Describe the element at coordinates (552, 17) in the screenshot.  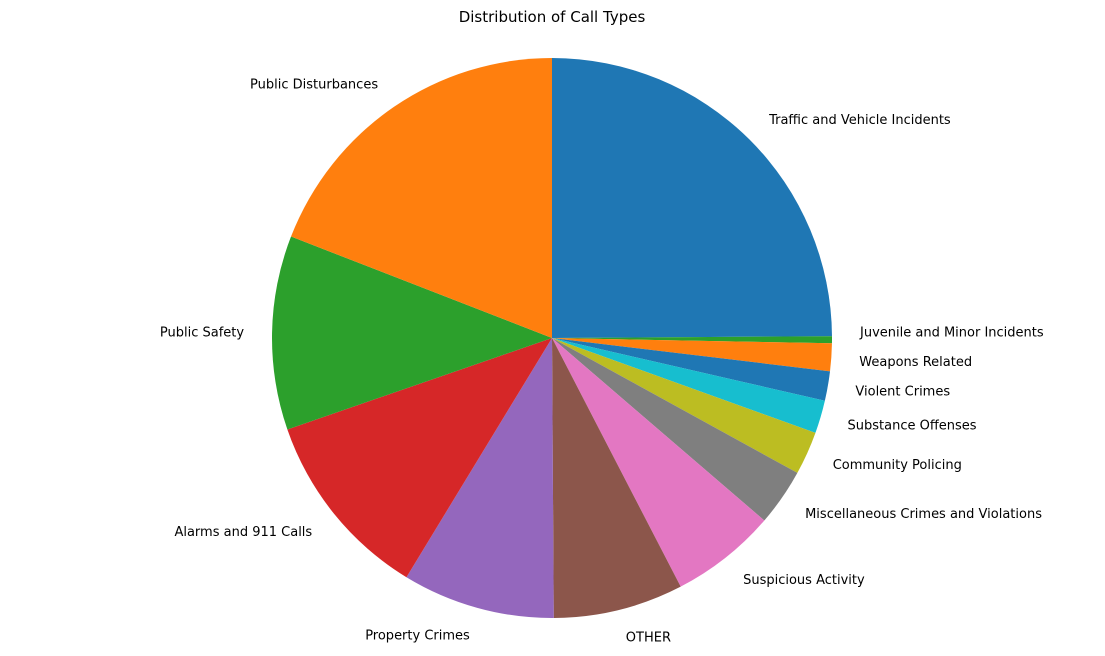
I see `chart-title: Distribution of Call Types` at that location.